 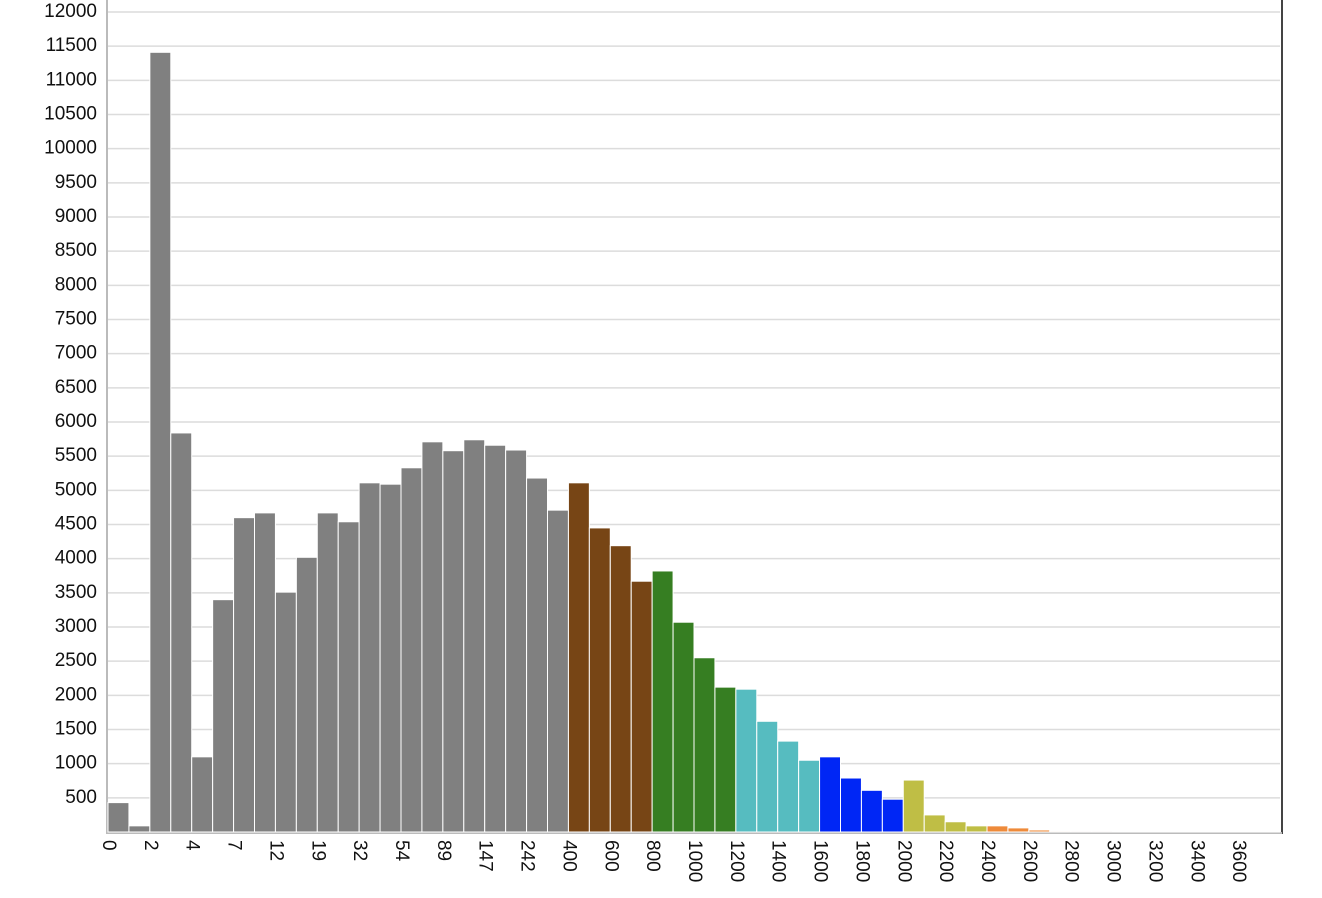 What do you see at coordinates (76, 558) in the screenshot?
I see `y-tick-label: 4000` at bounding box center [76, 558].